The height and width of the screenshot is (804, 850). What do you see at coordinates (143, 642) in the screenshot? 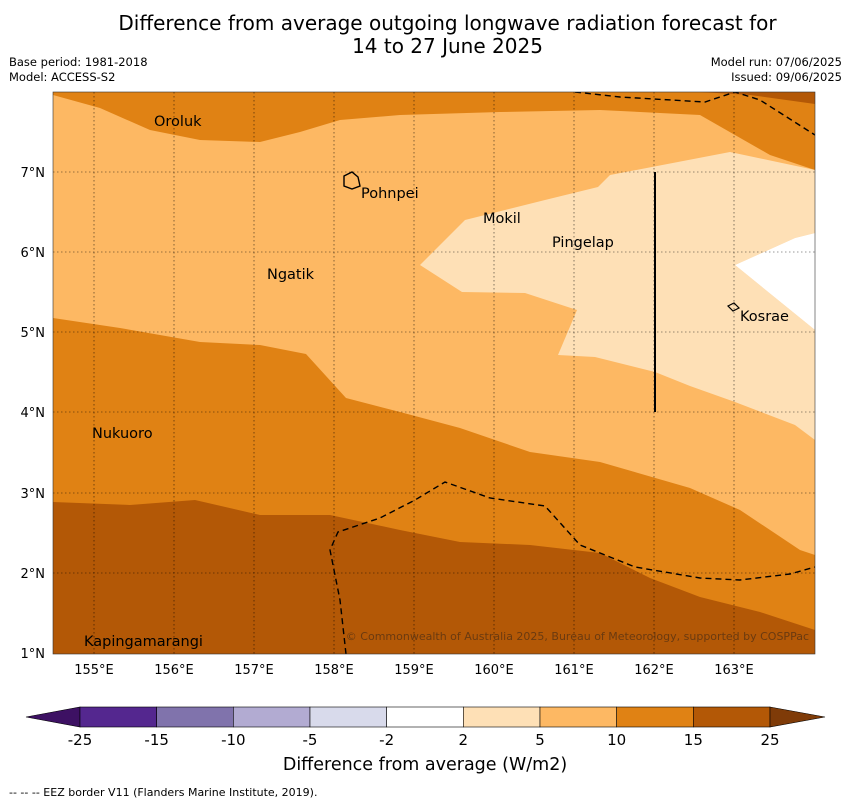
I see `label-kapingamarangi: Kapingamarangi` at bounding box center [143, 642].